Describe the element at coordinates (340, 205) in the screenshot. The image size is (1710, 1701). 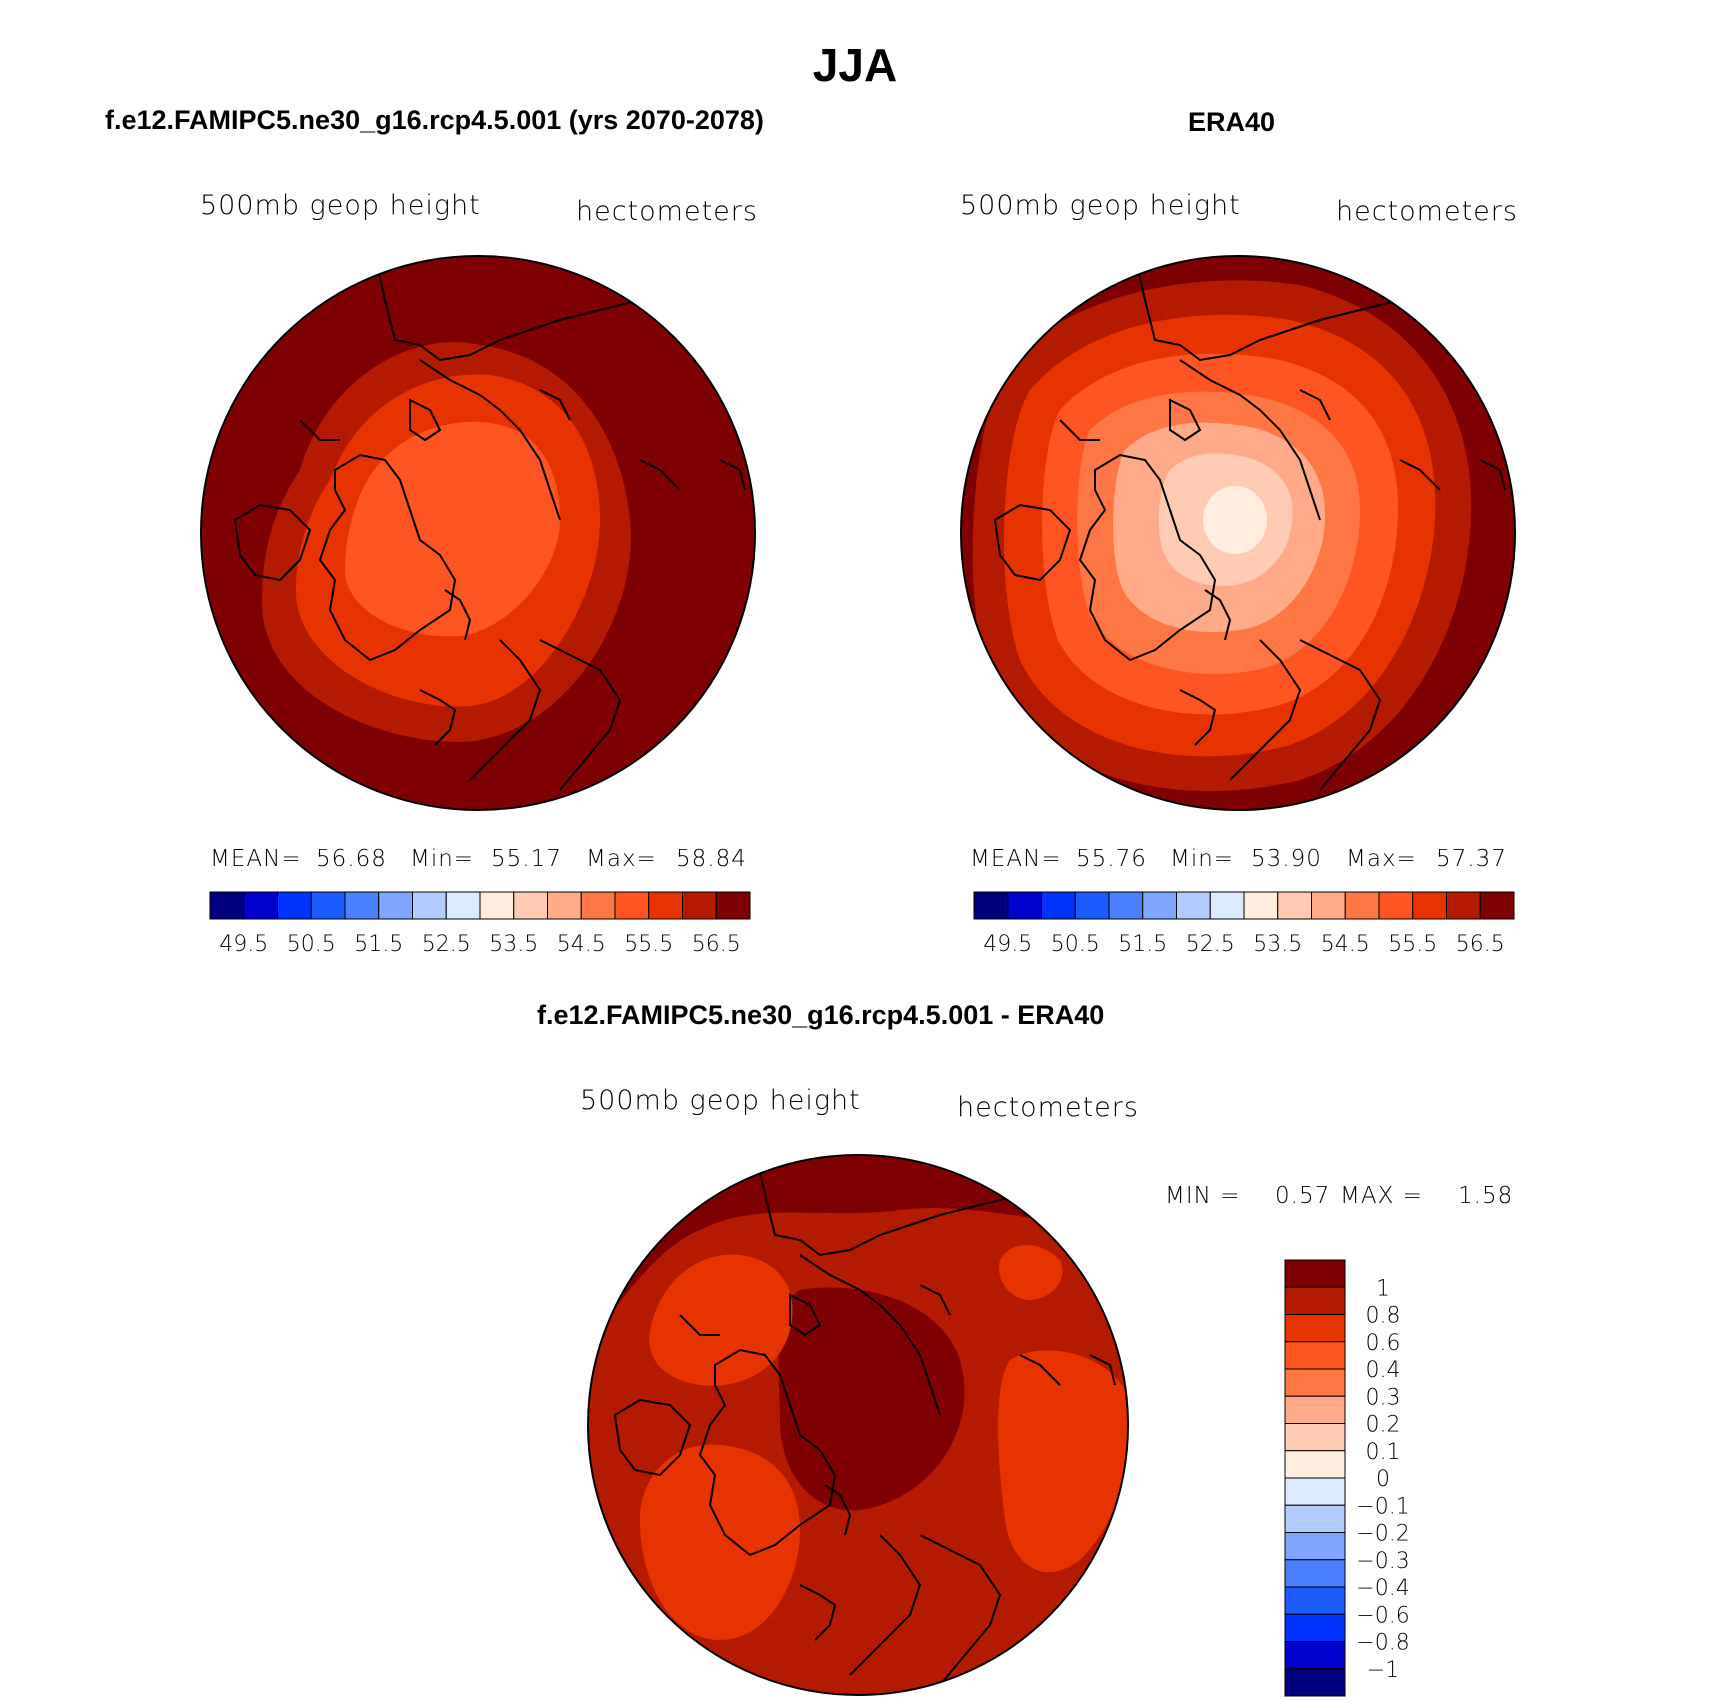
I see `panel-1-variable: 500mb geop height` at that location.